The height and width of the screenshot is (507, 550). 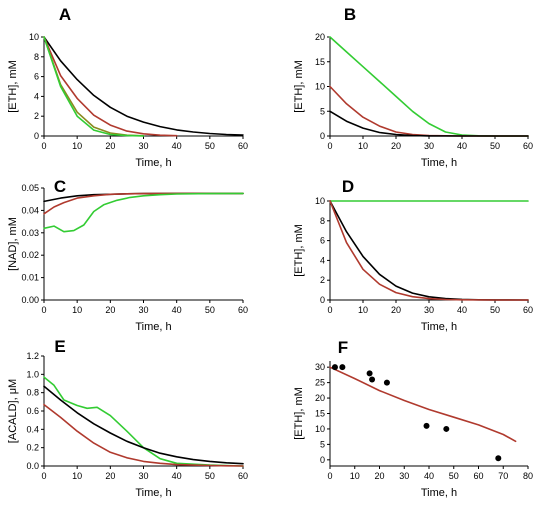 I want to click on panel-a-y-tick-label: 4, so click(x=36, y=96).